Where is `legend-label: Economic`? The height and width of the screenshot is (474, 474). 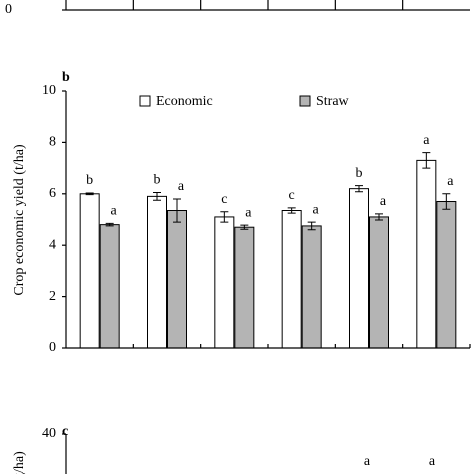
legend-label: Economic is located at coordinates (184, 101).